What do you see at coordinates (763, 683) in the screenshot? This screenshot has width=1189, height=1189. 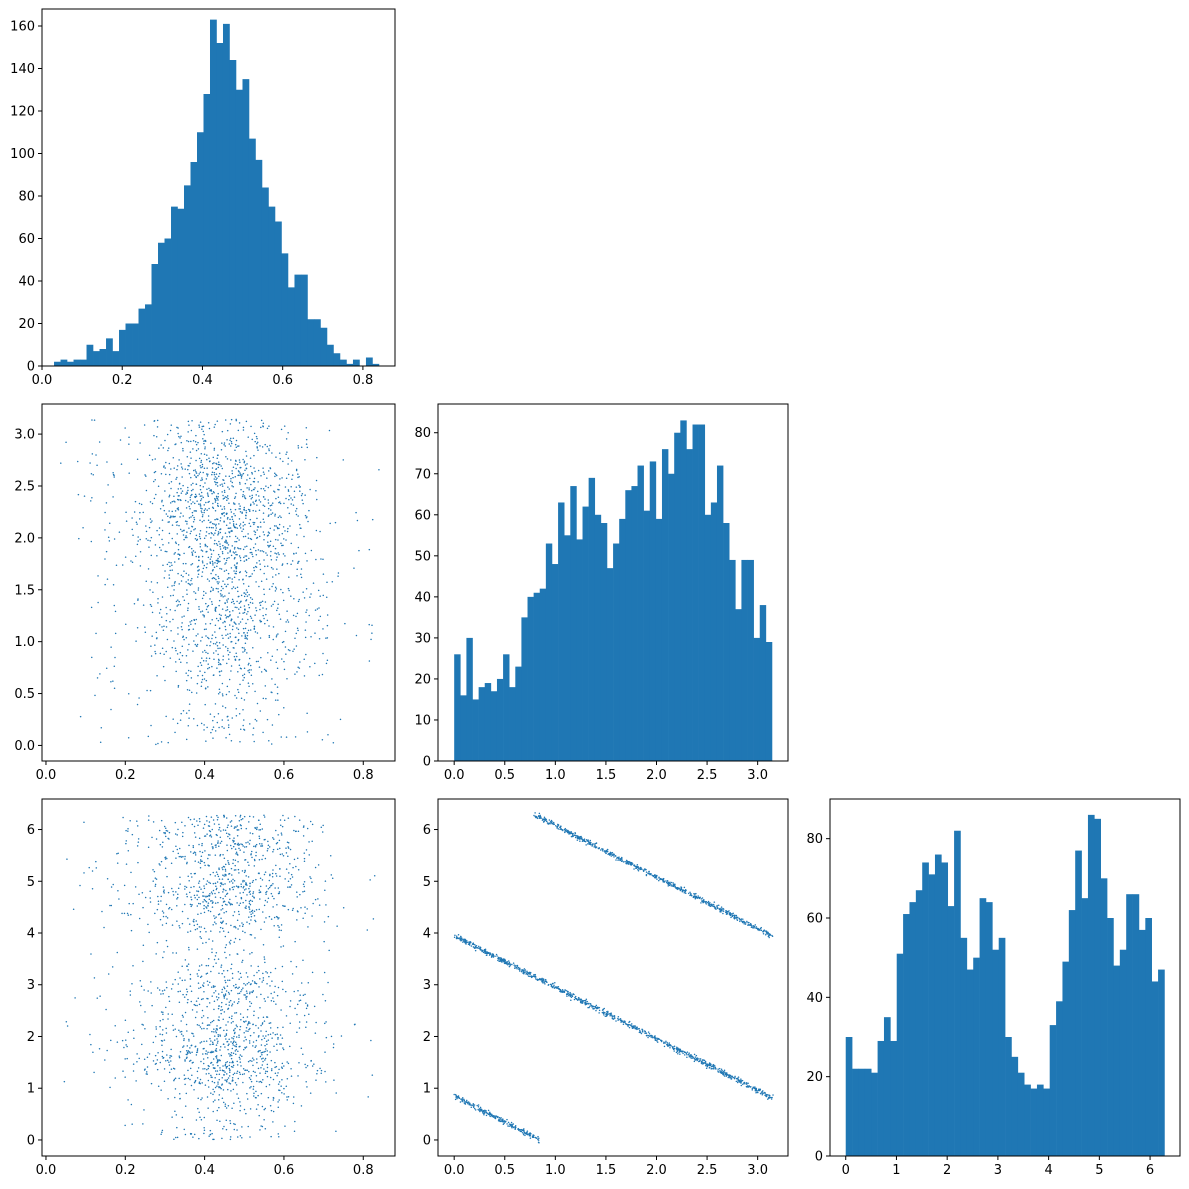 I see `histogram-bar` at bounding box center [763, 683].